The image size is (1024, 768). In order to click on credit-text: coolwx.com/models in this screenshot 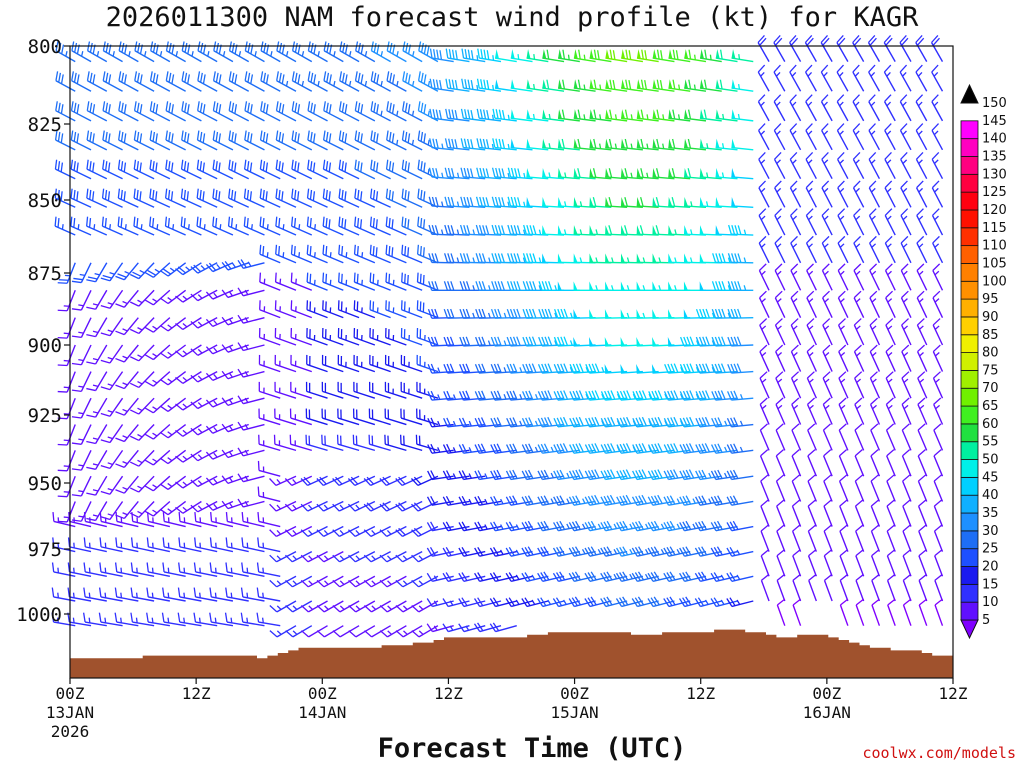, I will do `click(939, 753)`.